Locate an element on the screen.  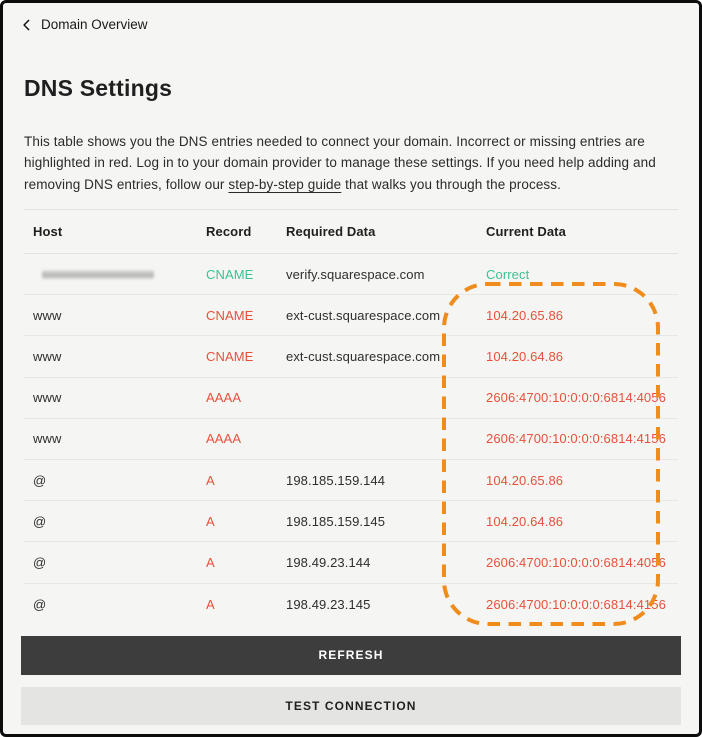
required-data-cell: 198.185.159.145 is located at coordinates (336, 521).